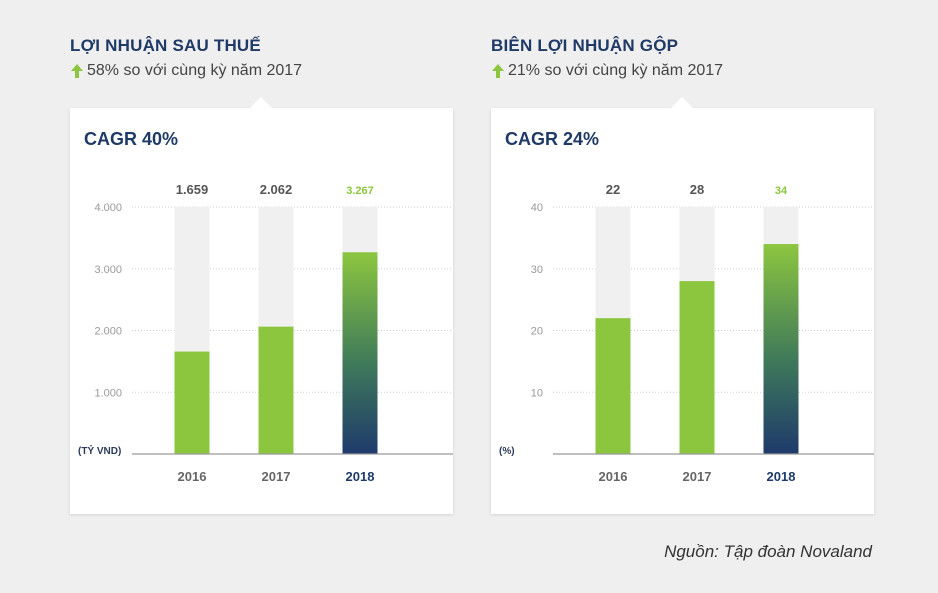 The height and width of the screenshot is (593, 938). I want to click on panel-title: BIÊN LỢI NHUẬN GỘP, so click(585, 45).